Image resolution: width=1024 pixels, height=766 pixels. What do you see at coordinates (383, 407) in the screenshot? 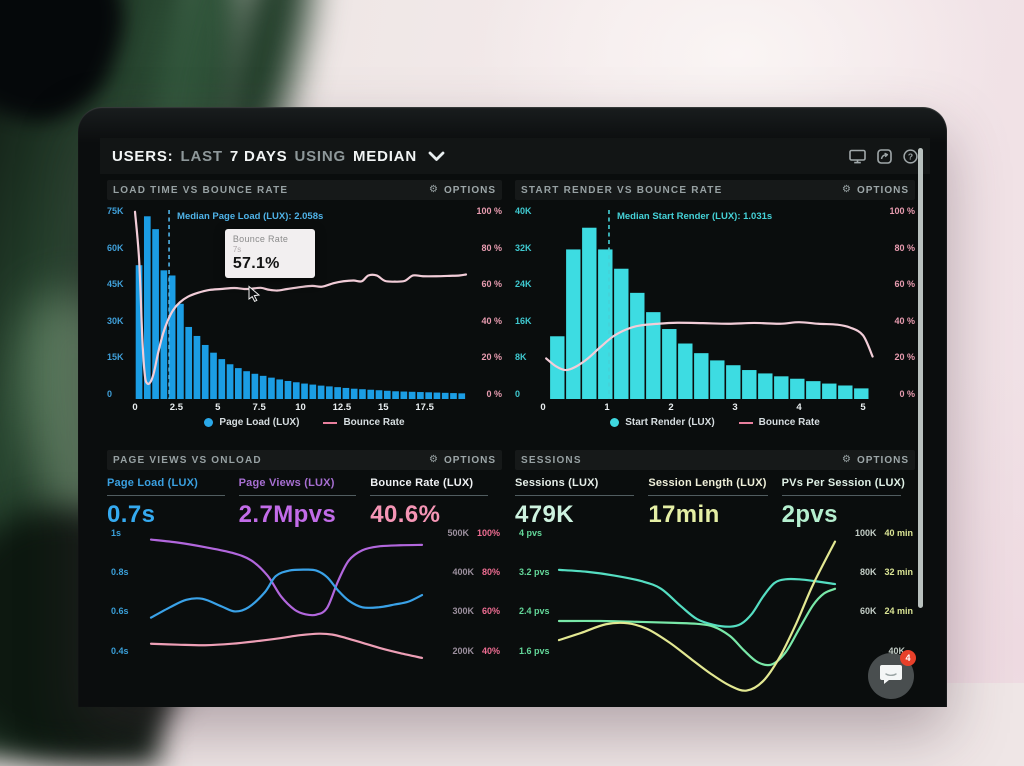
I see `tick-label: 15` at bounding box center [383, 407].